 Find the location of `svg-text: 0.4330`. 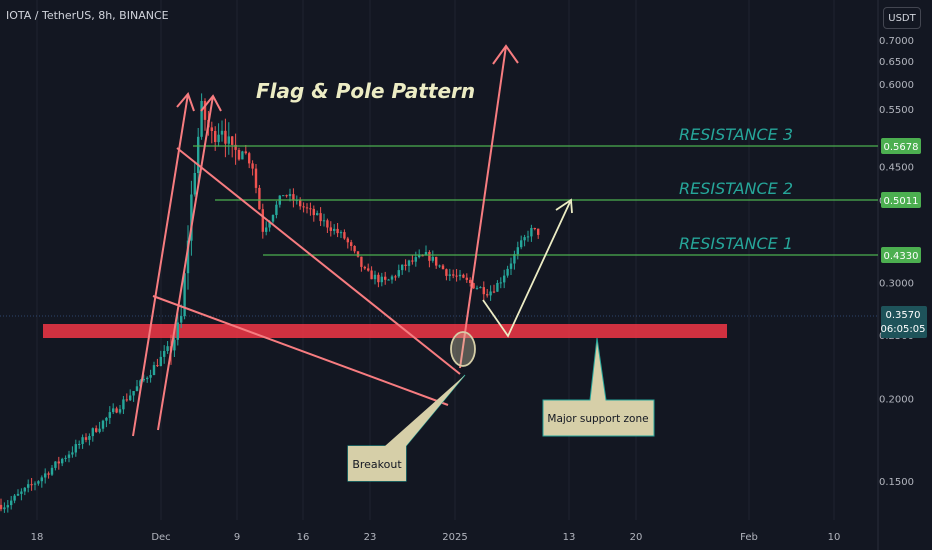

svg-text: 0.4330 is located at coordinates (901, 256).